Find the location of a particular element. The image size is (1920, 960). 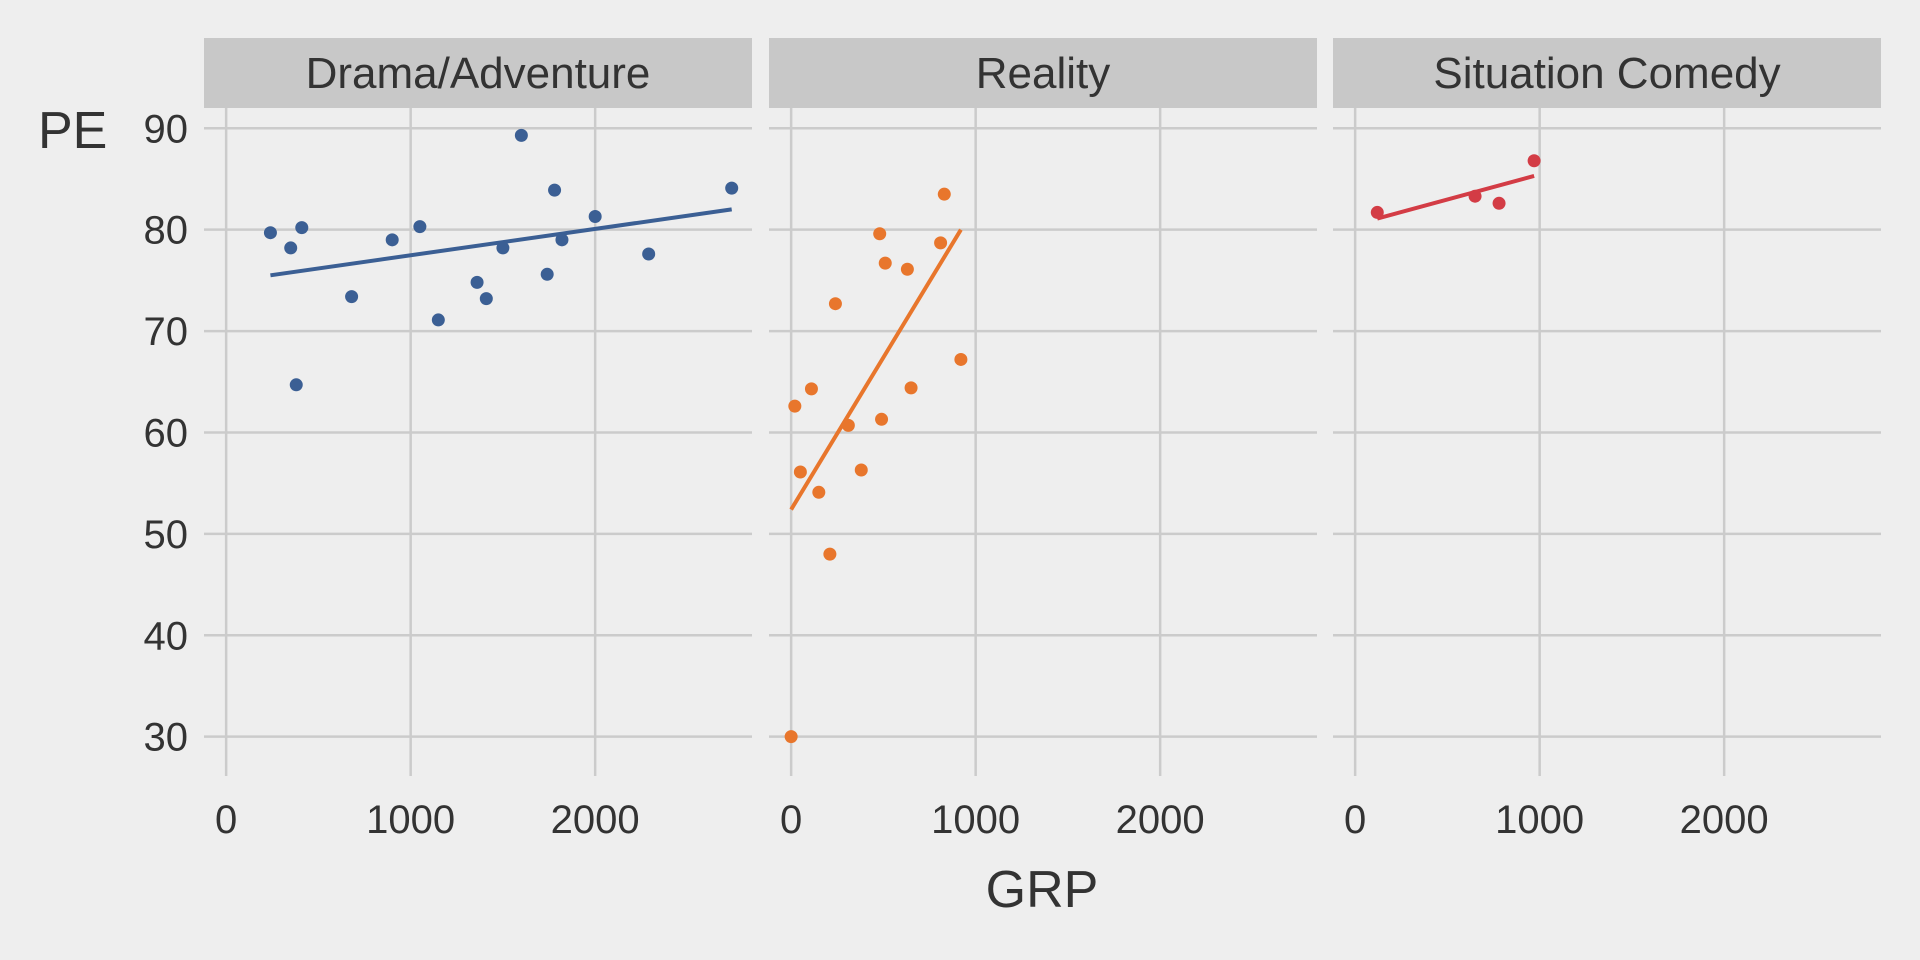

facet-label: Drama/Adventure is located at coordinates (478, 73).